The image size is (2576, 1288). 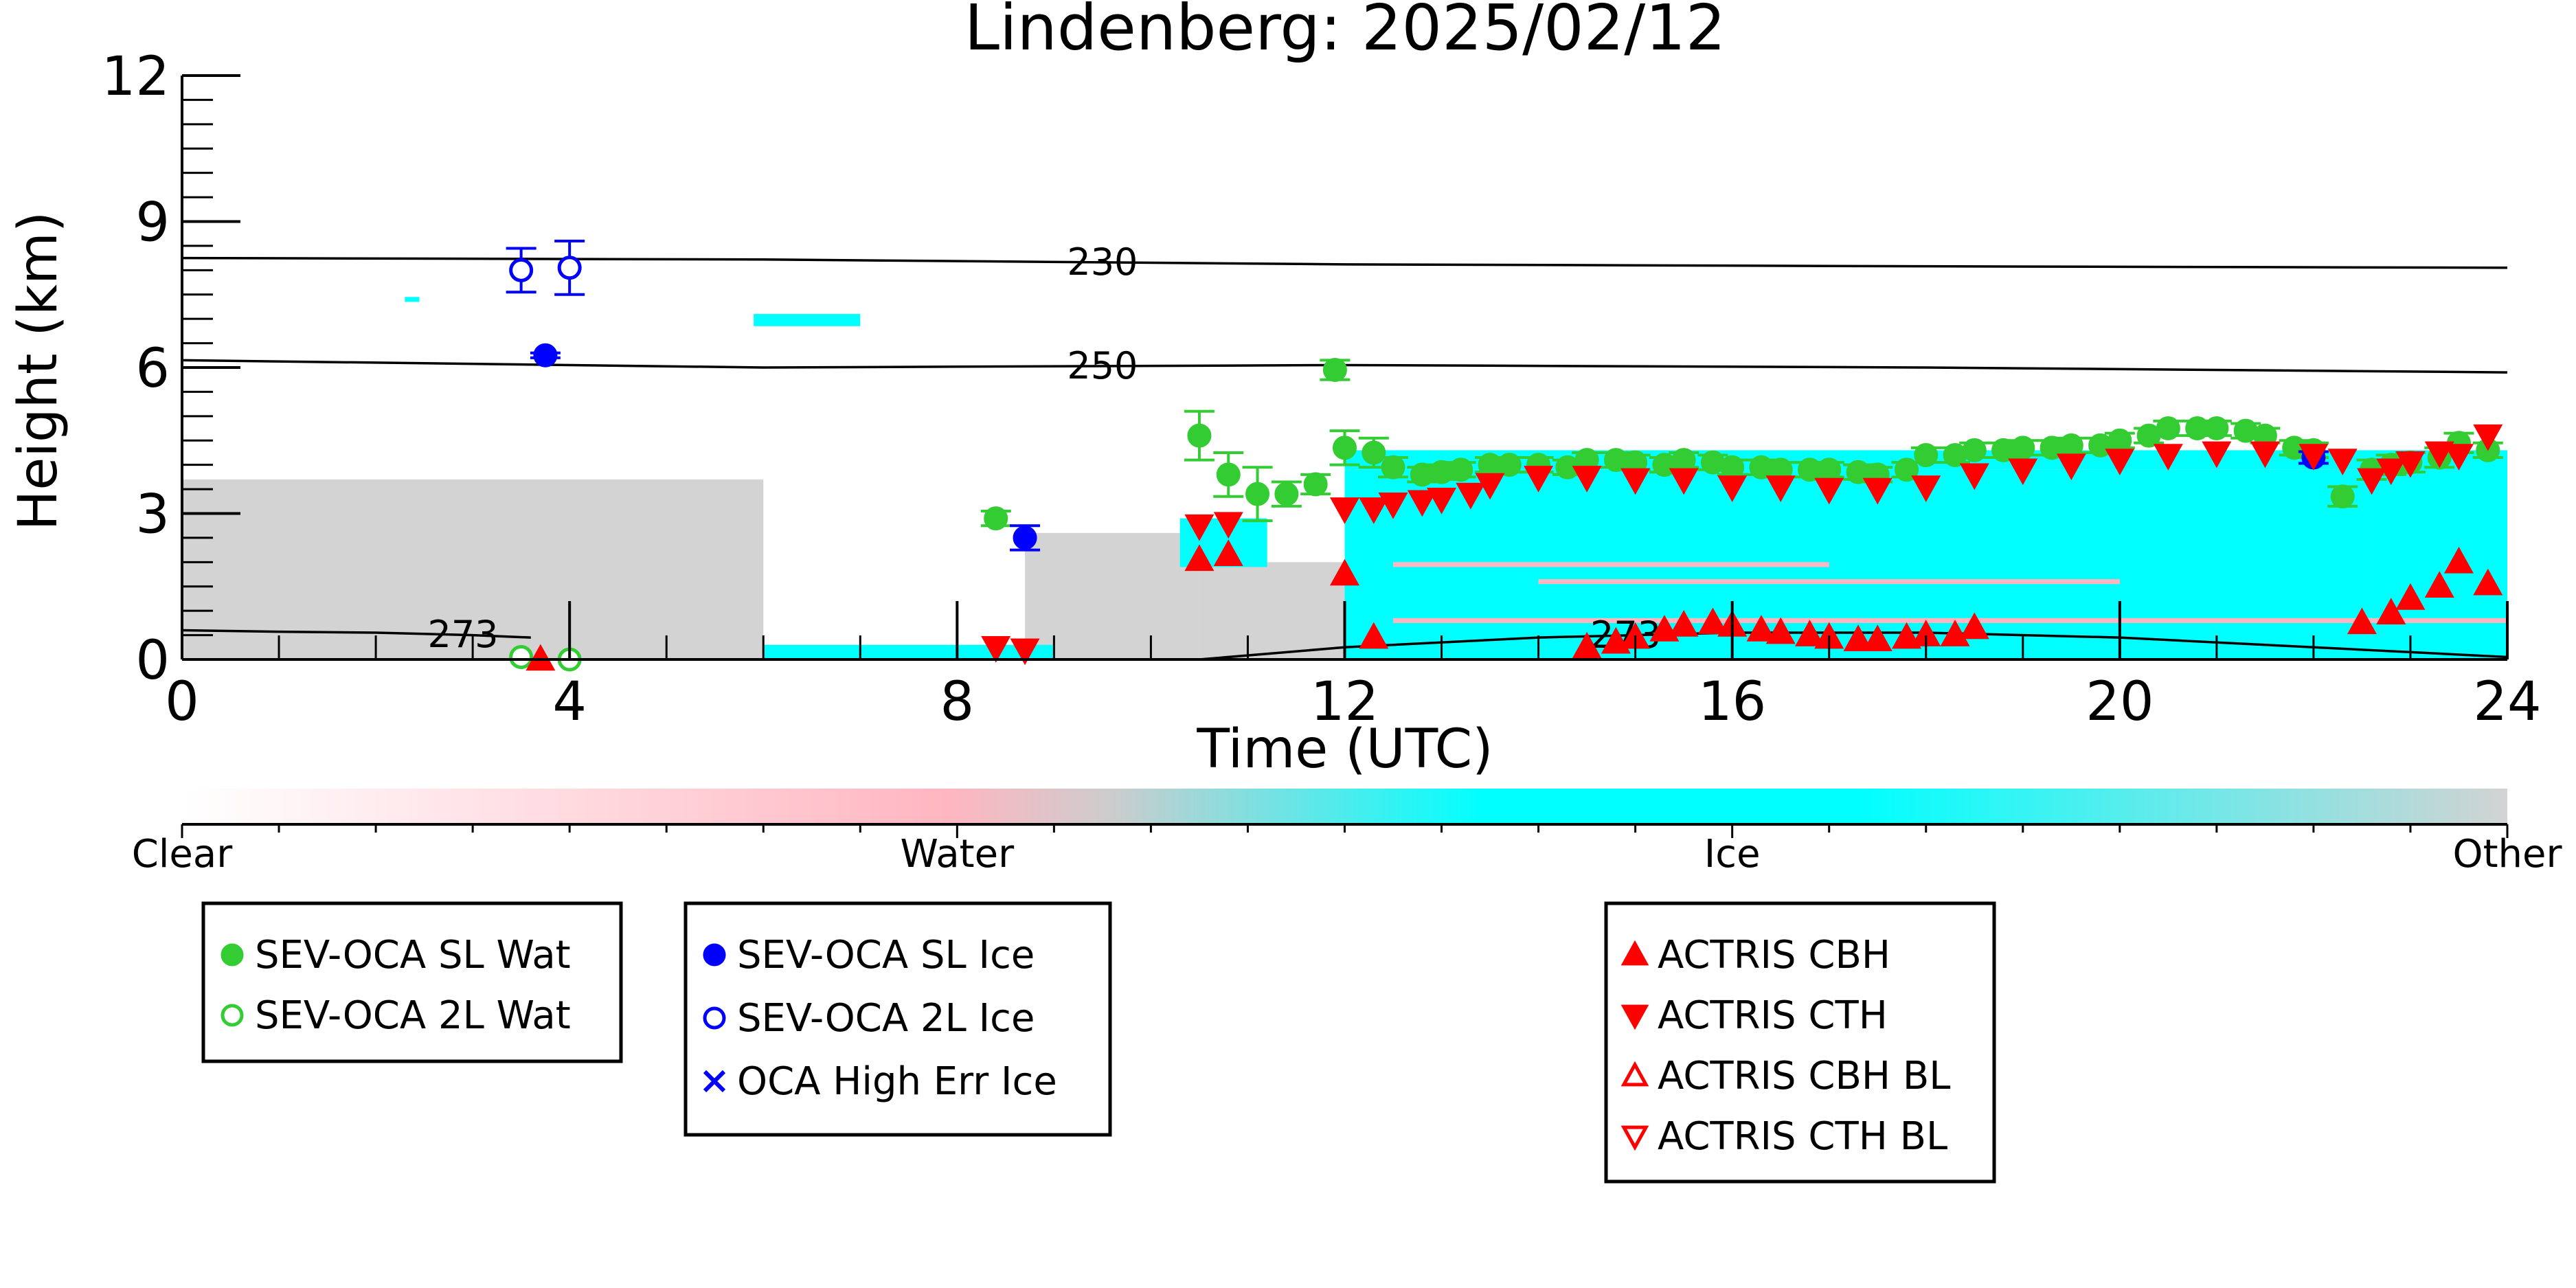 I want to click on legend-marker-sev-oca-2l-ice, so click(x=714, y=1018).